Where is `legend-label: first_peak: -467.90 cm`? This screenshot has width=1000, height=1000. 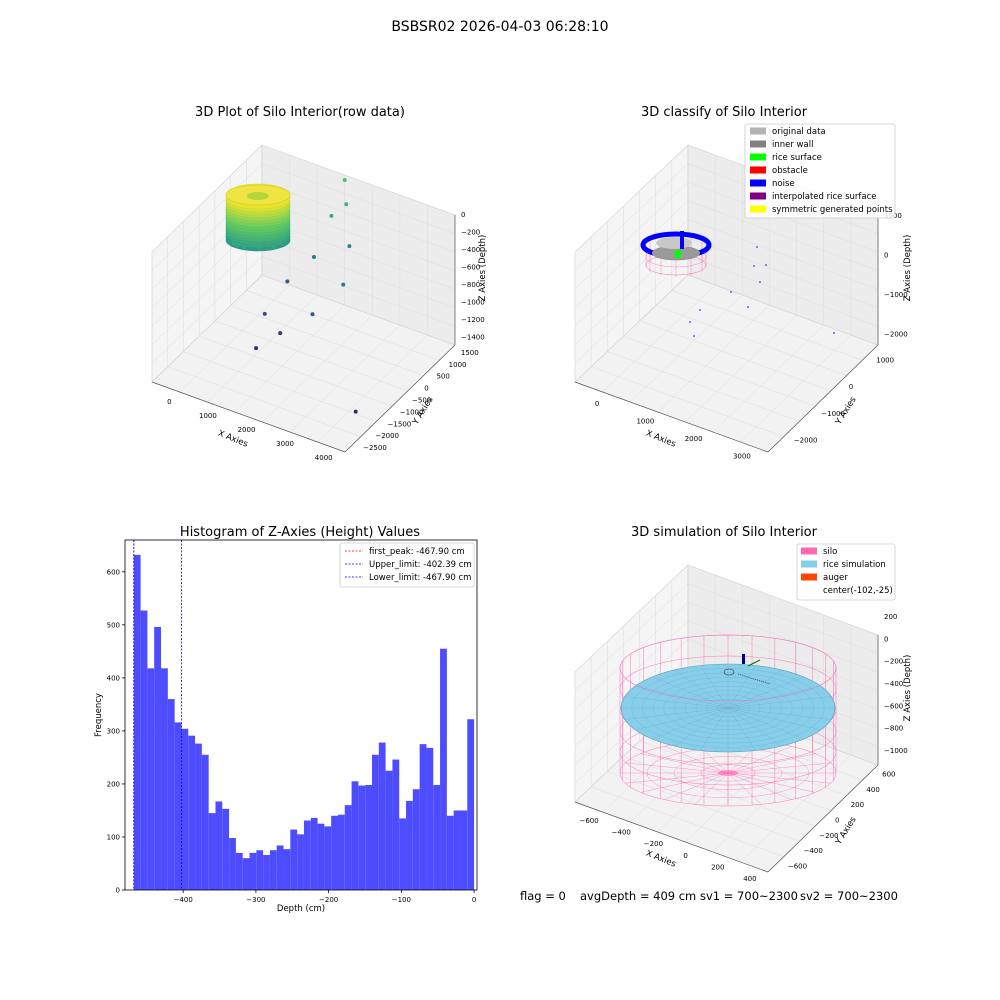
legend-label: first_peak: -467.90 cm is located at coordinates (417, 552).